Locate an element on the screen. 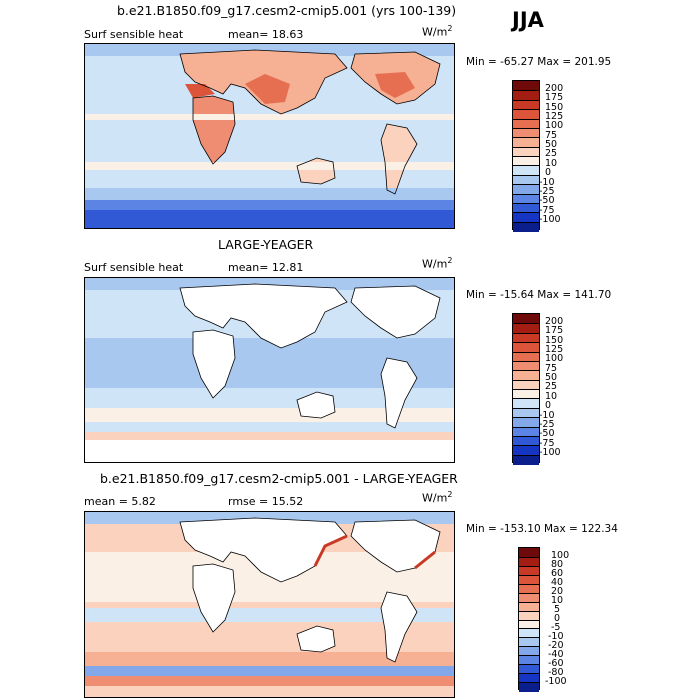 This screenshot has width=700, height=700. cb3-label: 20 is located at coordinates (557, 591).